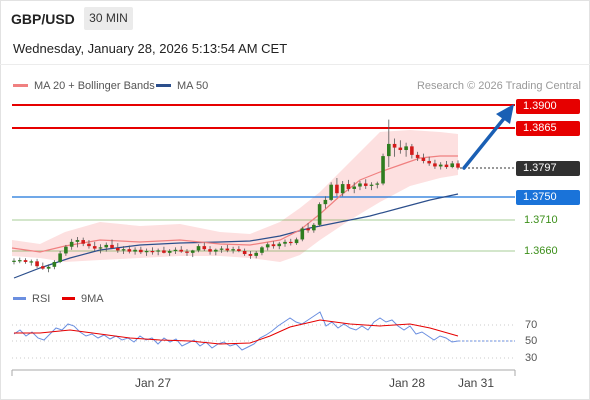 This screenshot has width=590, height=400. I want to click on support-1-label: 1.3710, so click(541, 220).